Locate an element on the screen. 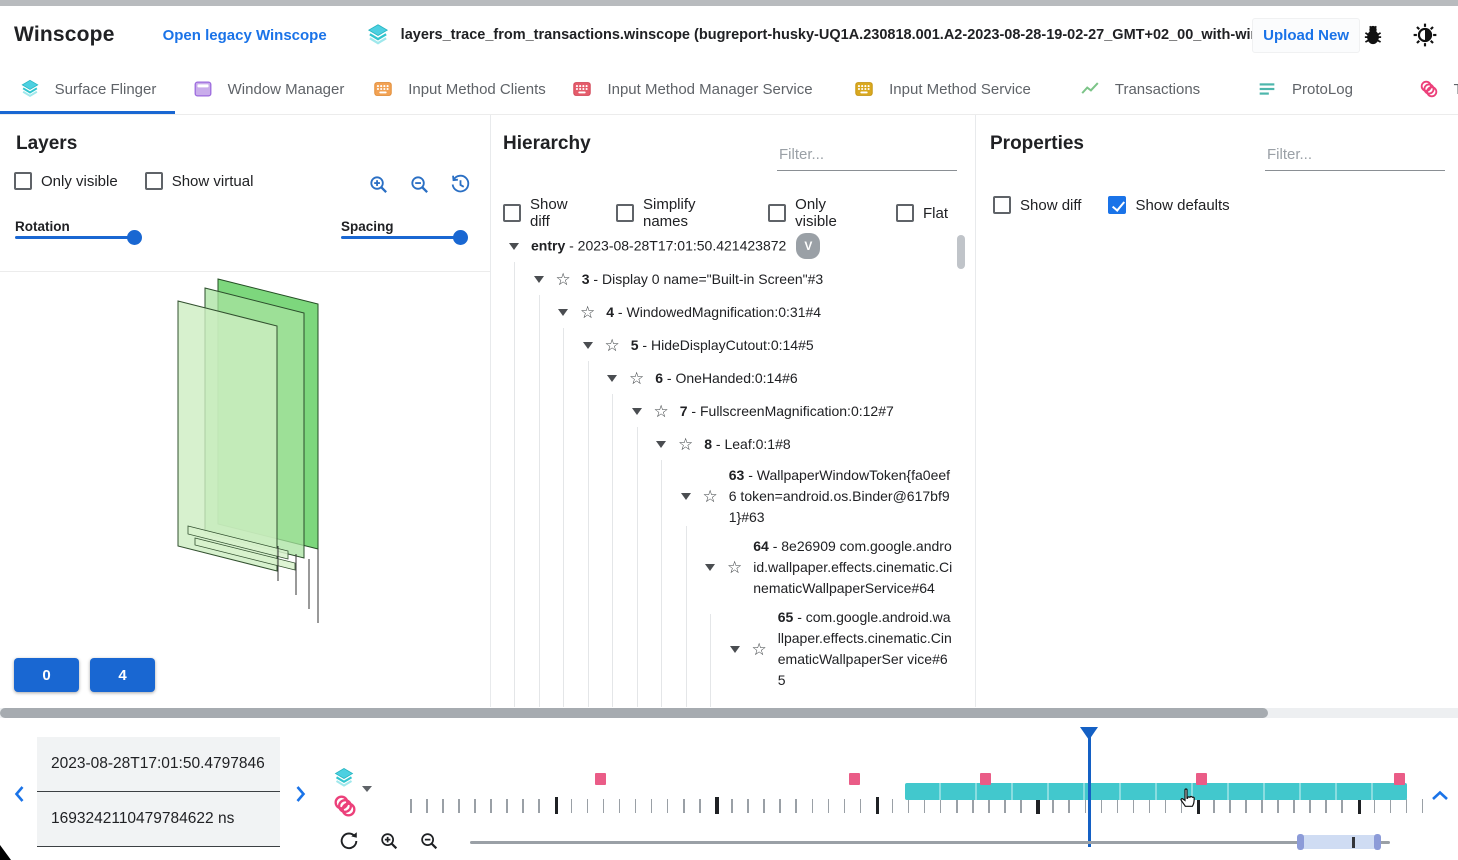 This screenshot has height=860, width=1458. tab-transitions: Transitions is located at coordinates (1422, 89).